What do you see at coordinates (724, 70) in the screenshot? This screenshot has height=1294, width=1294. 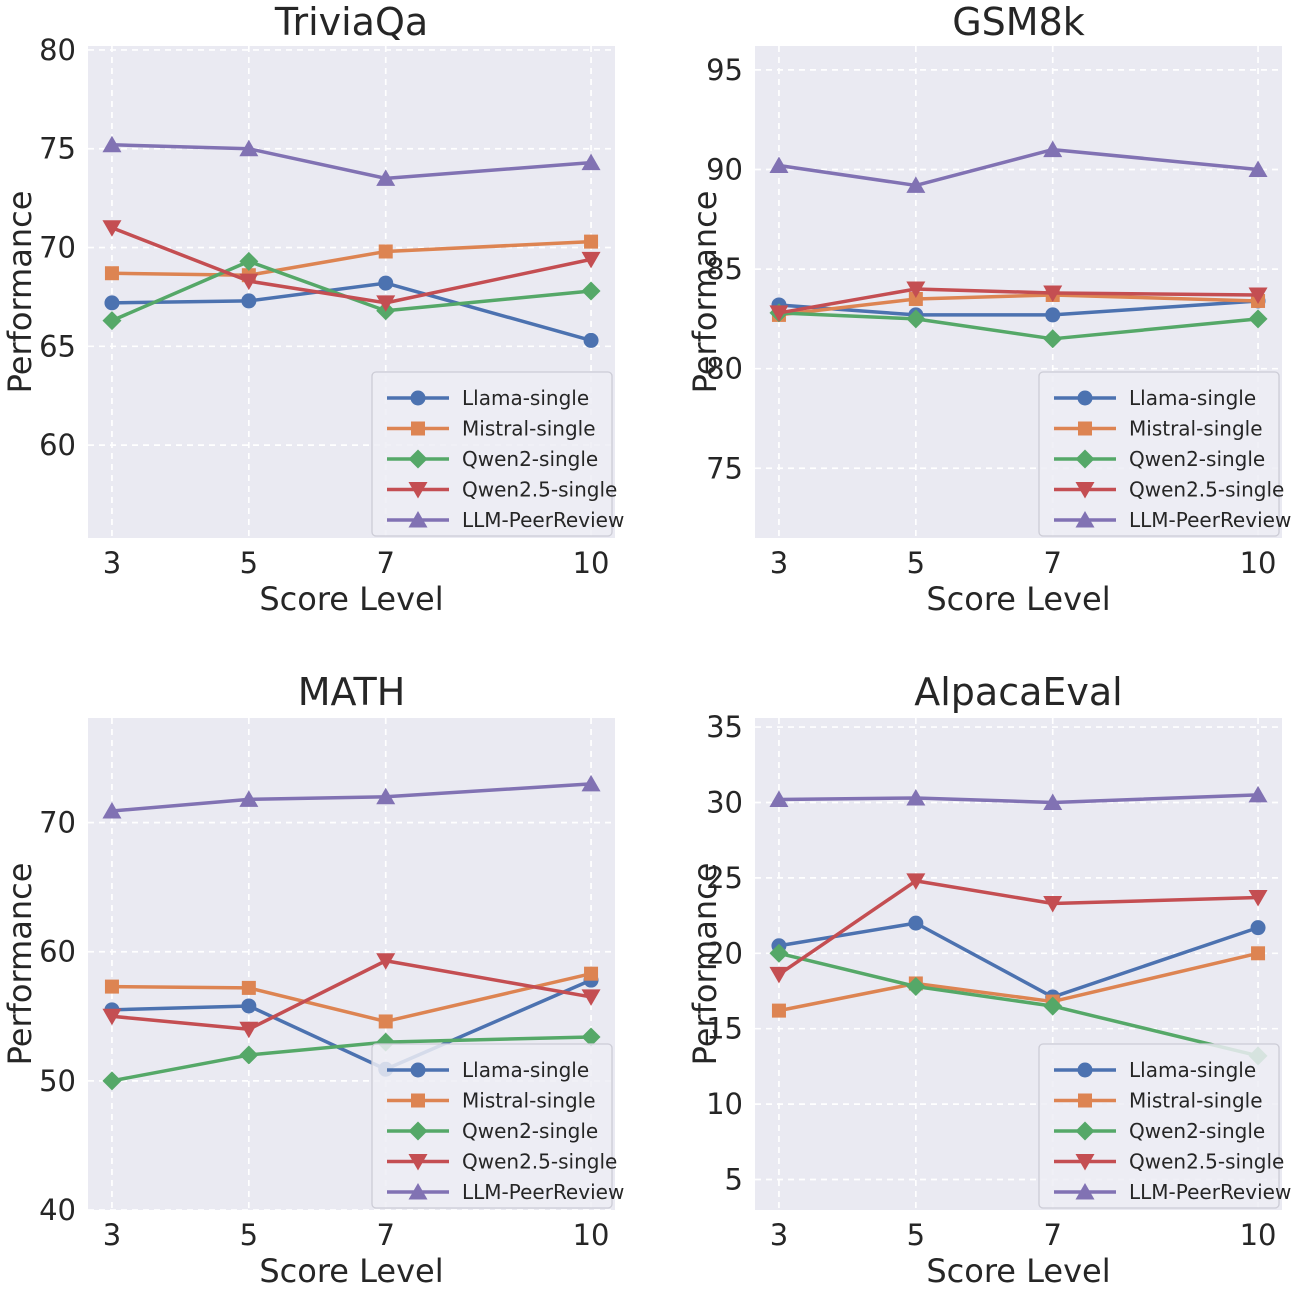 I see `y-tick-label: 95` at bounding box center [724, 70].